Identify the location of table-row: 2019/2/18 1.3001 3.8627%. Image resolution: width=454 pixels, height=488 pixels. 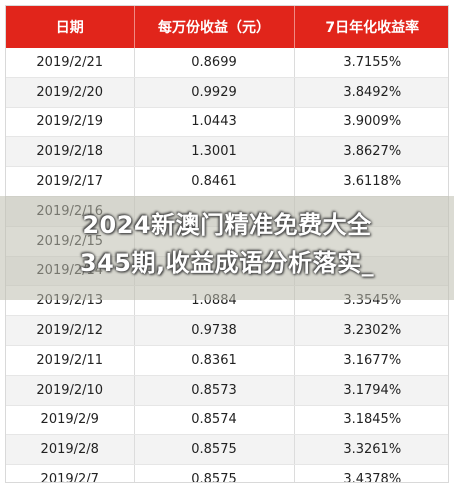
(227, 152).